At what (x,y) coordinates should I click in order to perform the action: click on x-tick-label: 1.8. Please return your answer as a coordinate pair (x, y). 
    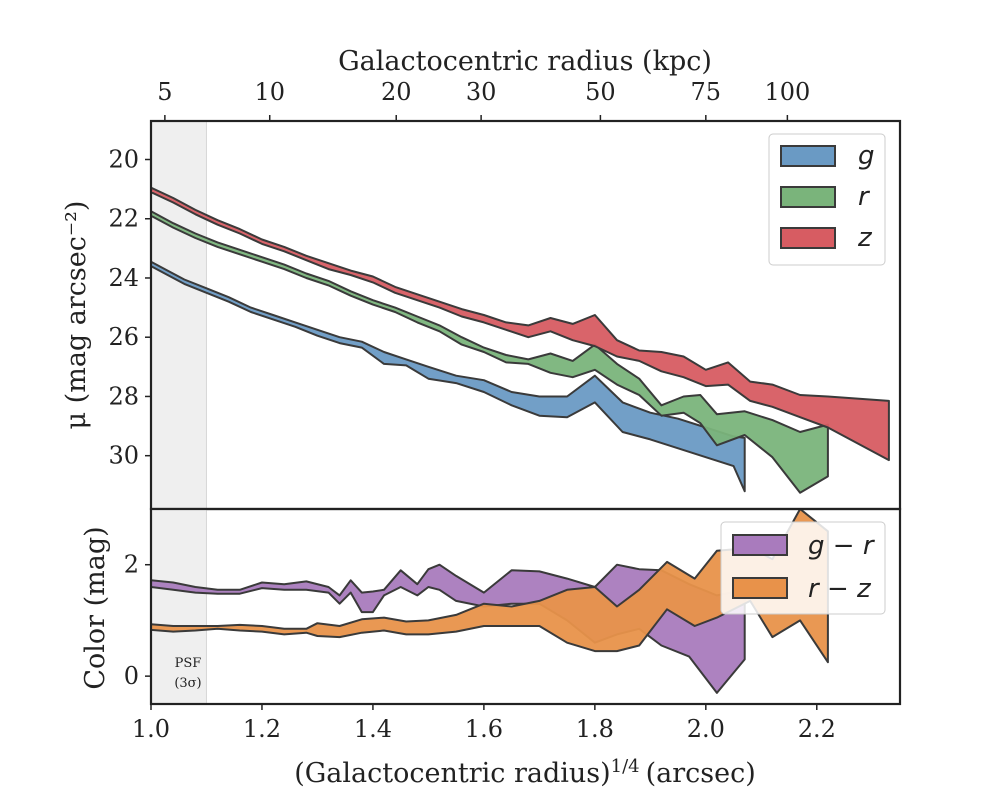
    Looking at the image, I should click on (595, 729).